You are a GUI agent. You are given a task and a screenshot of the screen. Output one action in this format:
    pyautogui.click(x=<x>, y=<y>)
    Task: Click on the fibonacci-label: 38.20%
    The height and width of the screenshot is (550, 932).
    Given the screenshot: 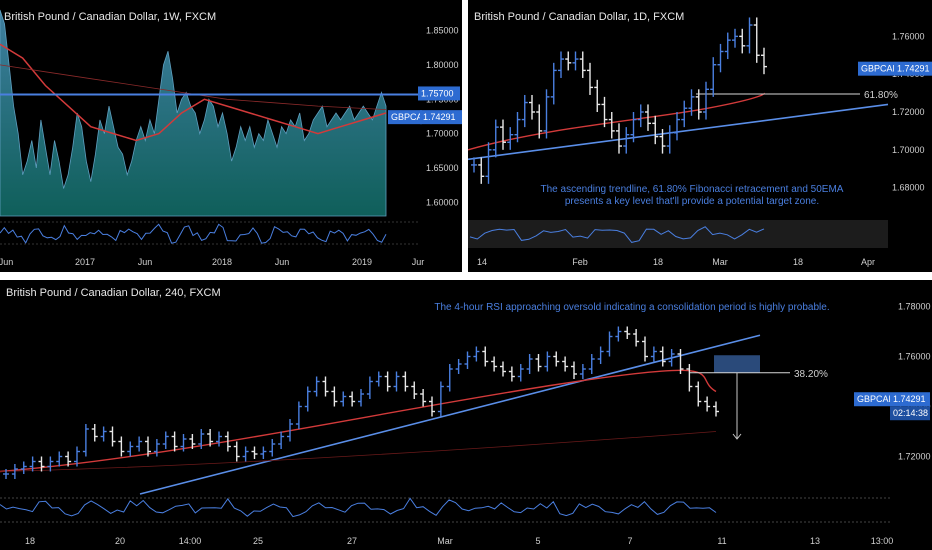 What is the action you would take?
    pyautogui.click(x=811, y=374)
    